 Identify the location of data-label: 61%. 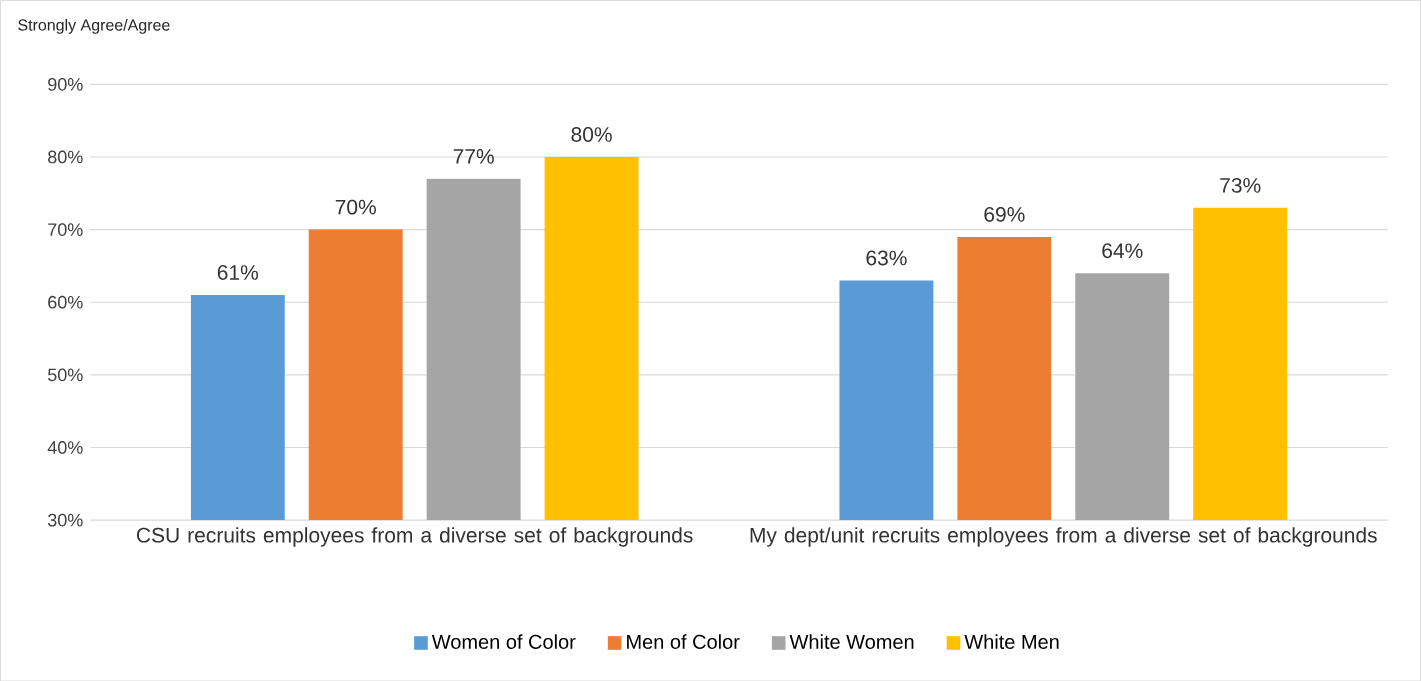
(238, 272).